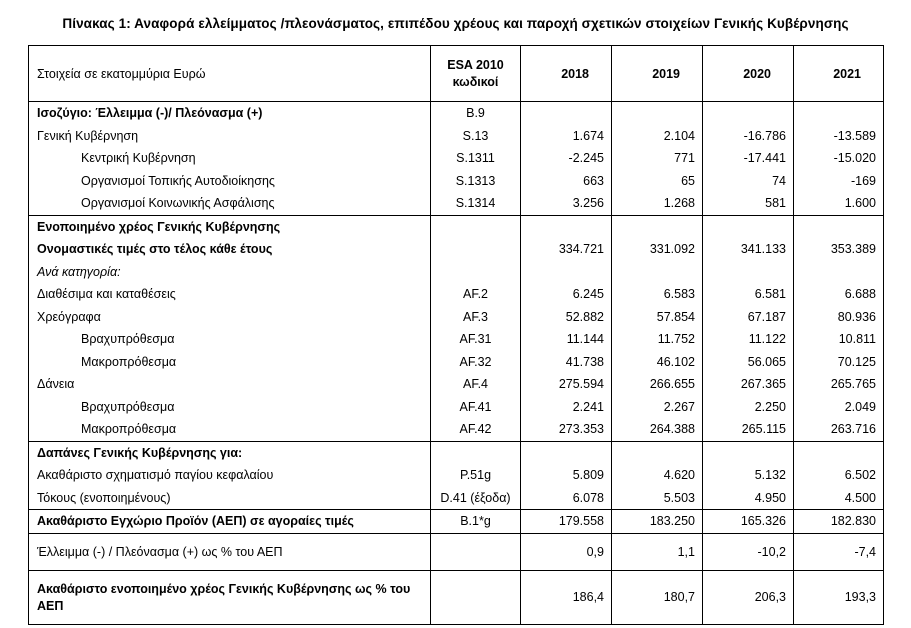 This screenshot has height=628, width=911. What do you see at coordinates (748, 294) in the screenshot?
I see `row-value-2020: 6.581` at bounding box center [748, 294].